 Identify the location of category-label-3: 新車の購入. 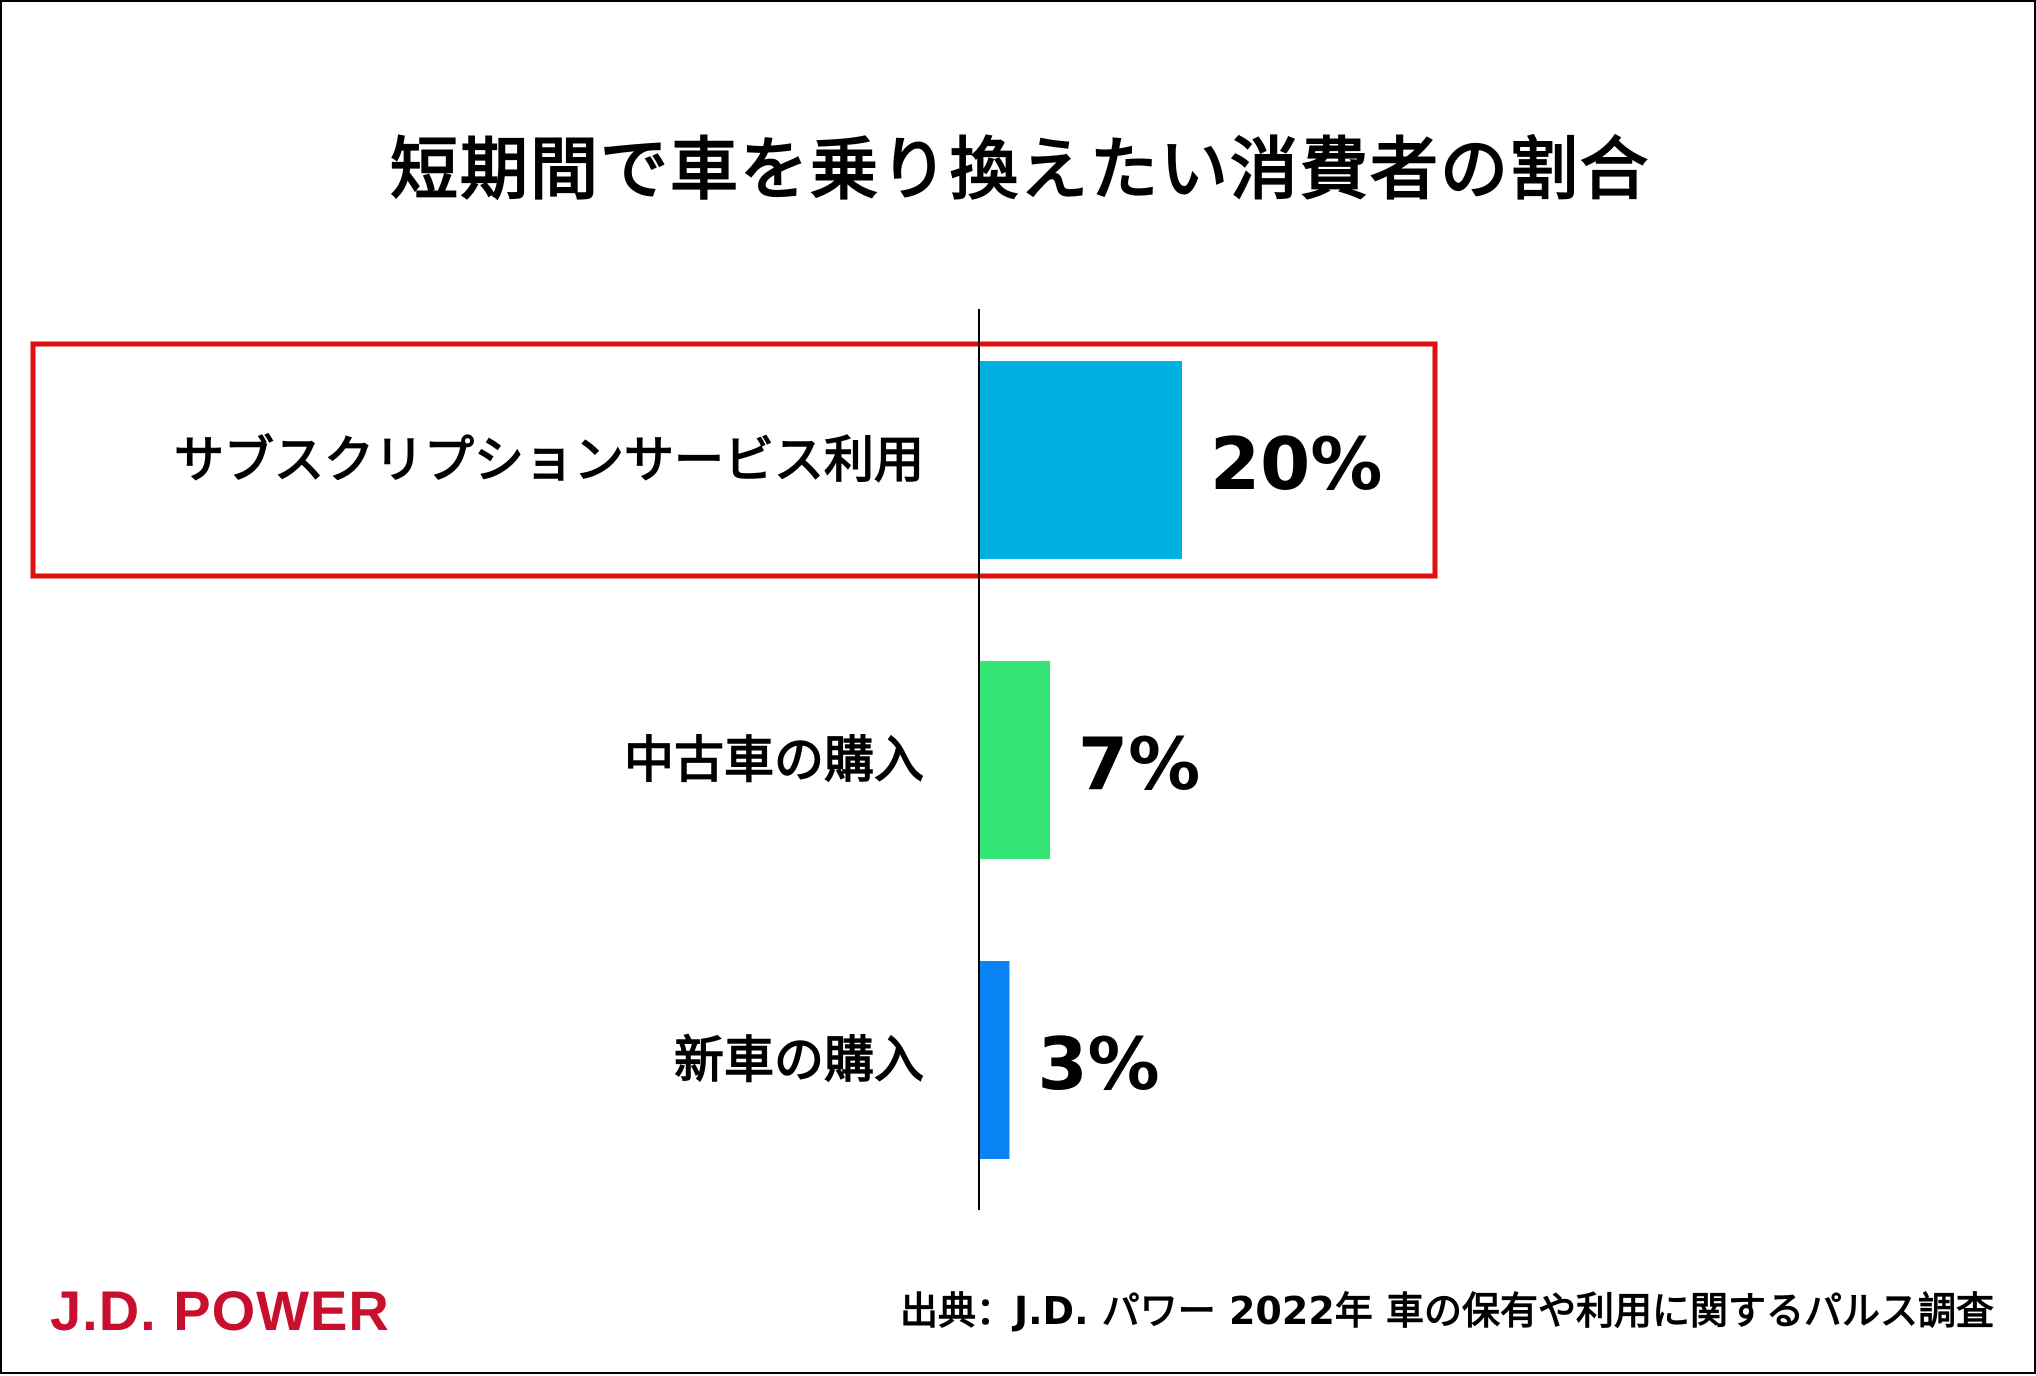
(799, 1060).